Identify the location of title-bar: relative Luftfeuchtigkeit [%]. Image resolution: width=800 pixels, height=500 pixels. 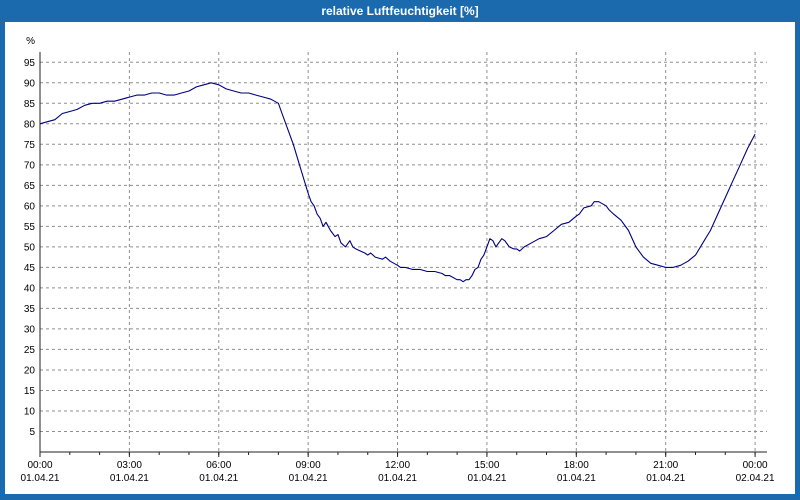
(400, 11).